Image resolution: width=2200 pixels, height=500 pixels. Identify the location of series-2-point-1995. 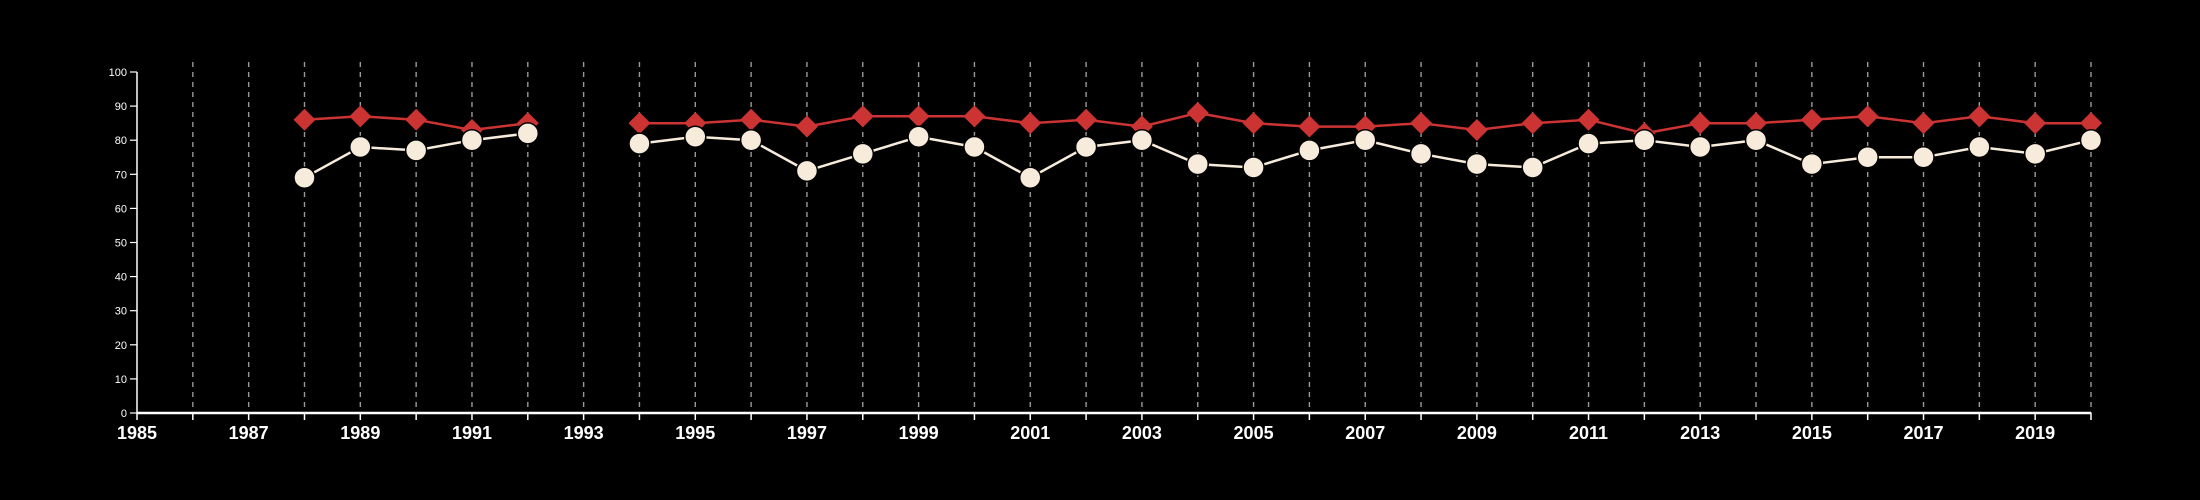
(695, 136).